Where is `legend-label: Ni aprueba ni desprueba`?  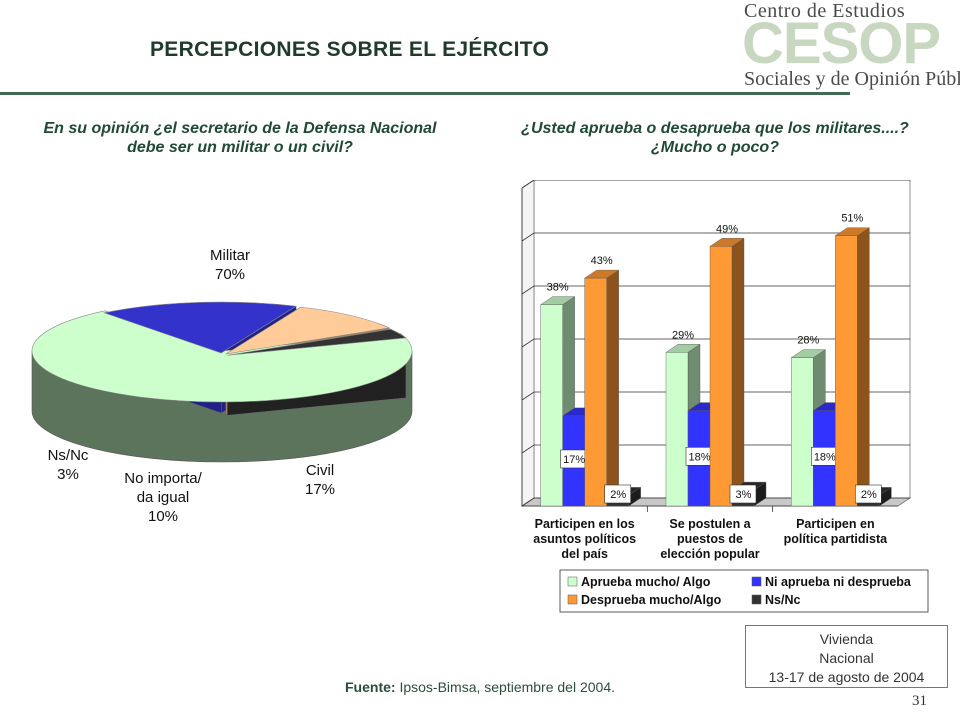
legend-label: Ni aprueba ni desprueba is located at coordinates (838, 582).